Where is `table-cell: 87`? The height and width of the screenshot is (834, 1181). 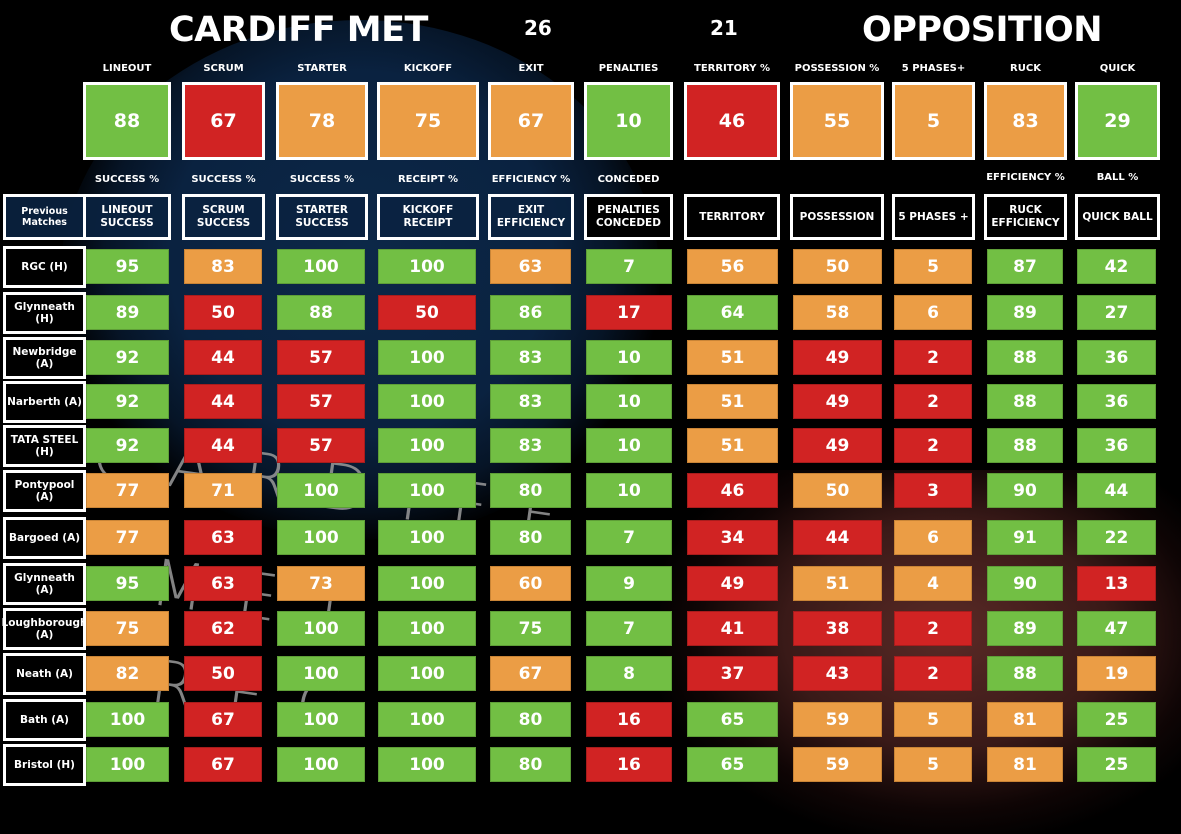
table-cell: 87 is located at coordinates (1025, 266).